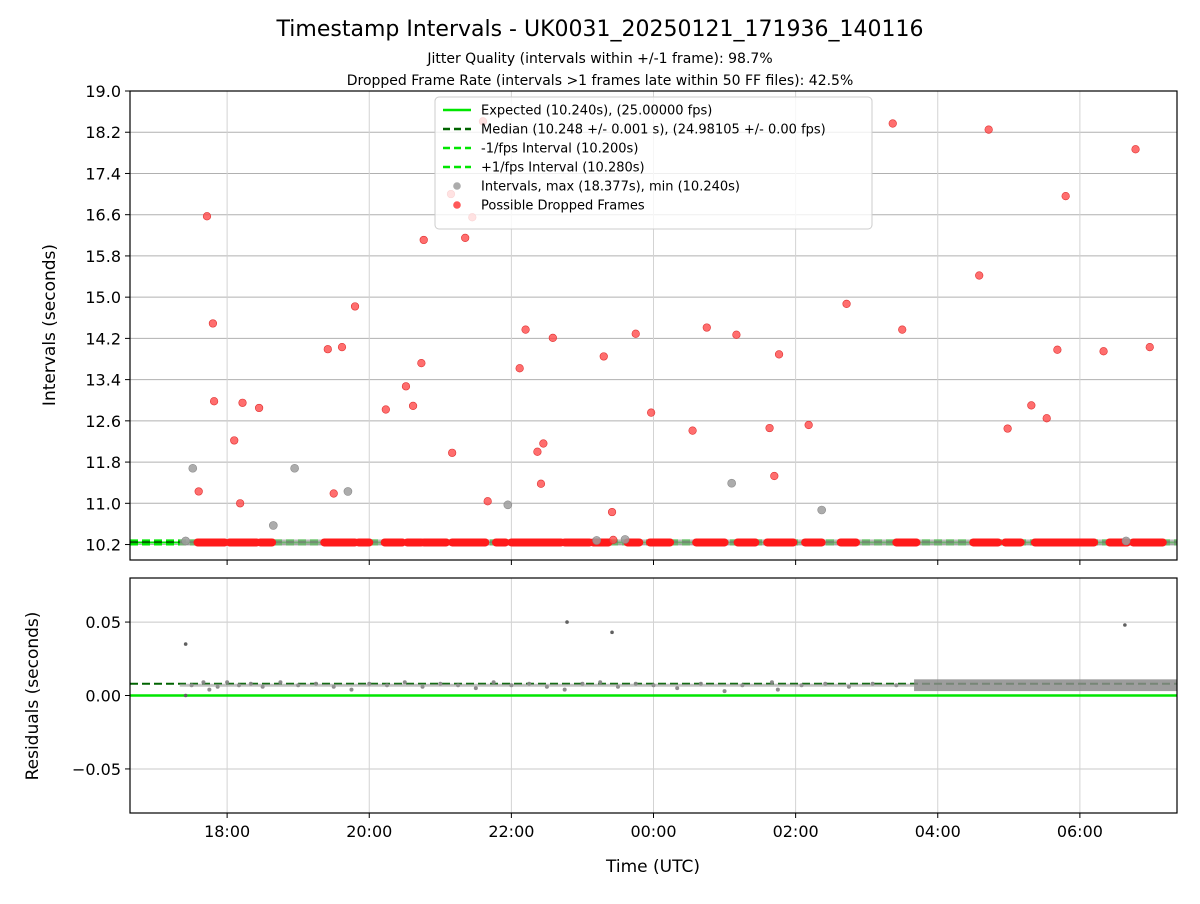 Image resolution: width=1200 pixels, height=904 pixels. I want to click on bottom-x-tick-label: 02:00, so click(796, 831).